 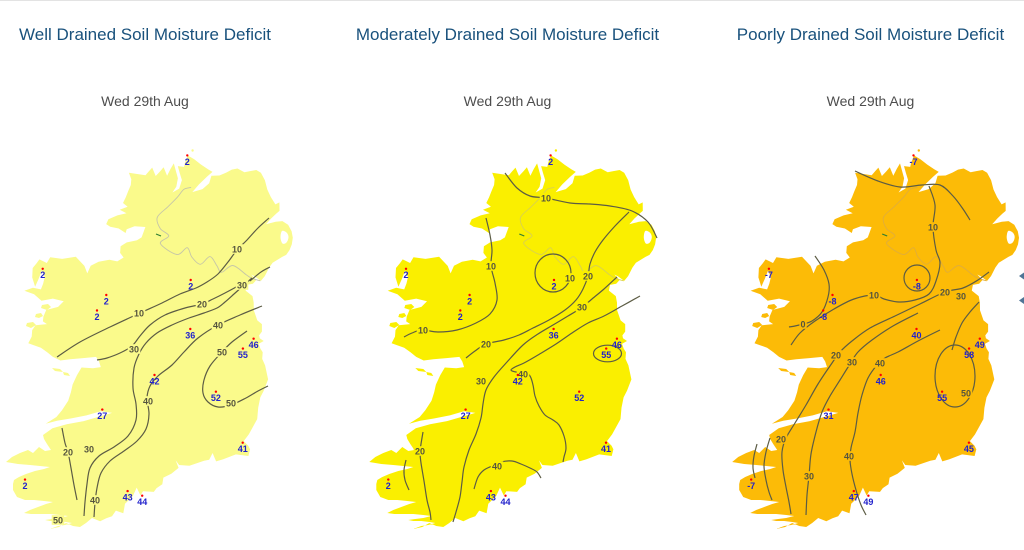 I want to click on svg-text: 0, so click(x=802, y=324).